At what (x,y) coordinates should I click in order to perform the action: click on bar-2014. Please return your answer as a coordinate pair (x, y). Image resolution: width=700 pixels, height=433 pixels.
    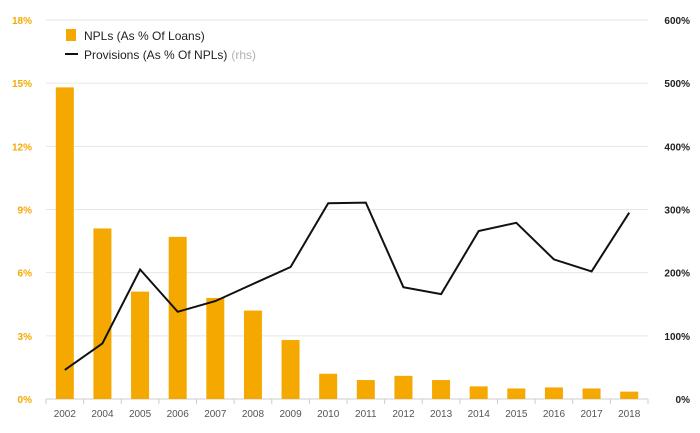
    Looking at the image, I should click on (478, 392).